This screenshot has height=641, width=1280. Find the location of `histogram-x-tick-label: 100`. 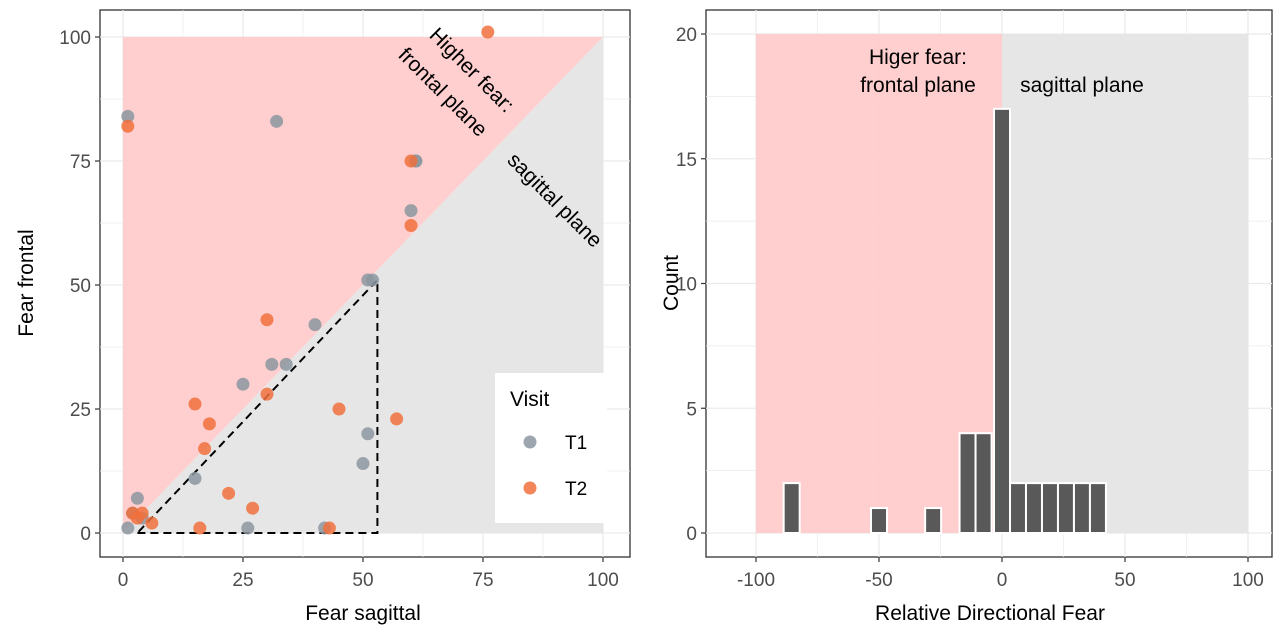

histogram-x-tick-label: 100 is located at coordinates (1248, 580).